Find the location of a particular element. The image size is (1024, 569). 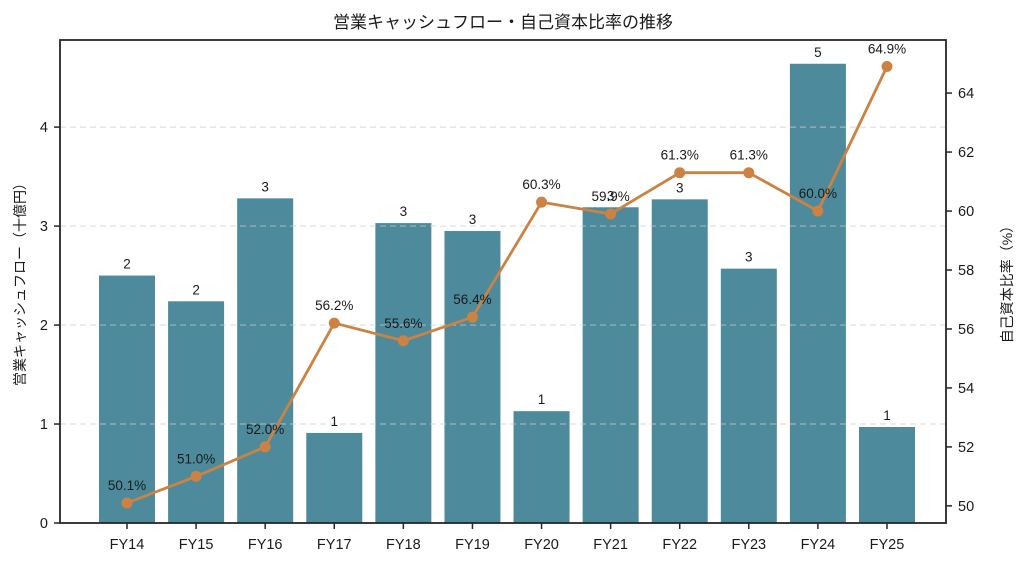

line-point-FY23 is located at coordinates (749, 173).